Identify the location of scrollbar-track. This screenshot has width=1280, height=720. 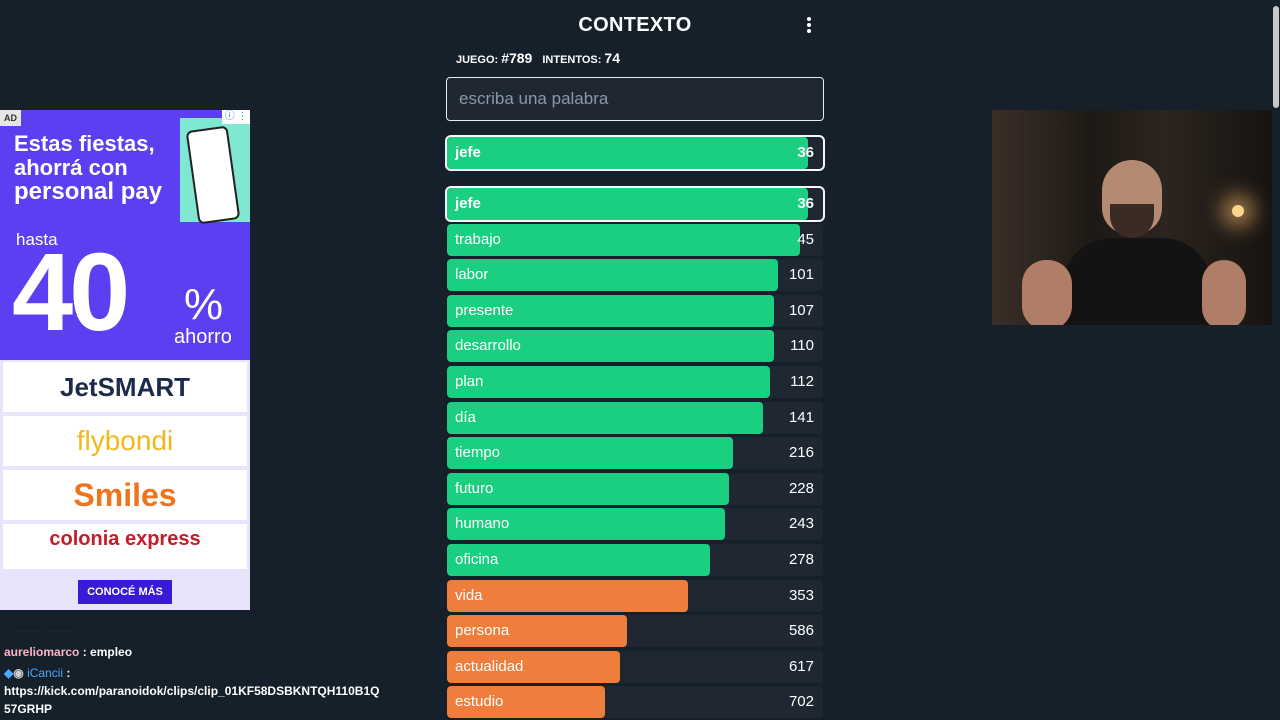
(1276, 360).